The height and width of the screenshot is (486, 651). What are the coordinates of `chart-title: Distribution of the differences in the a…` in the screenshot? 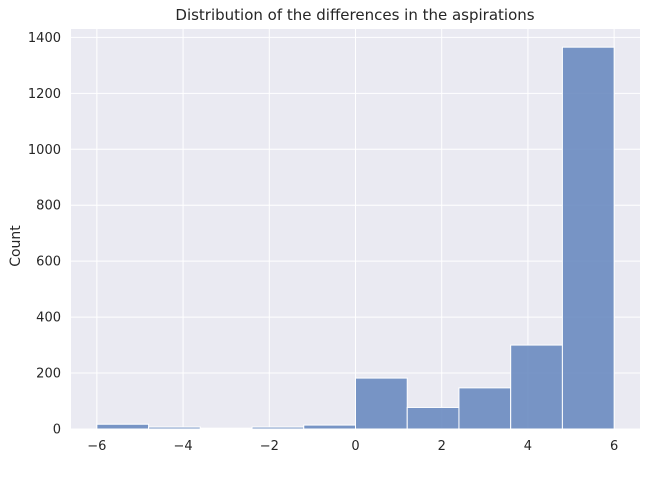 It's located at (354, 15).